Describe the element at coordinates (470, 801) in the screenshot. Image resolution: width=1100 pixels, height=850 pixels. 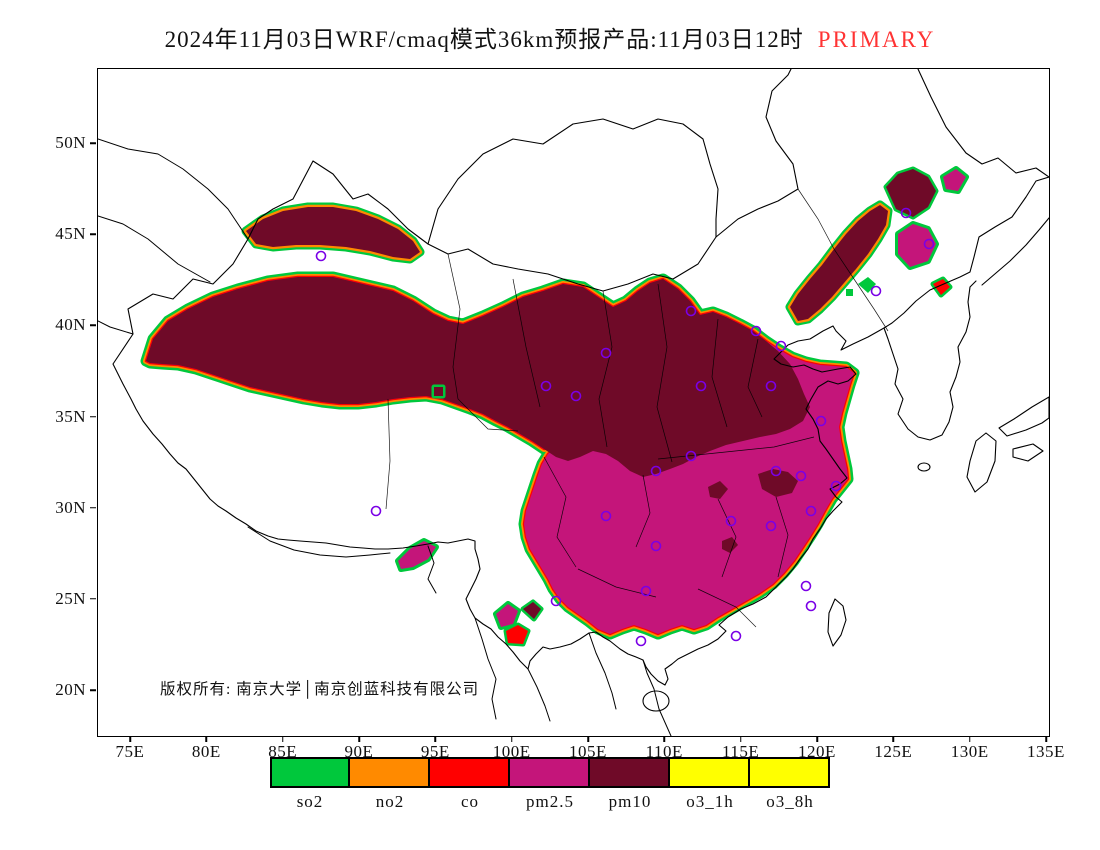
I see `legend-label: co` at that location.